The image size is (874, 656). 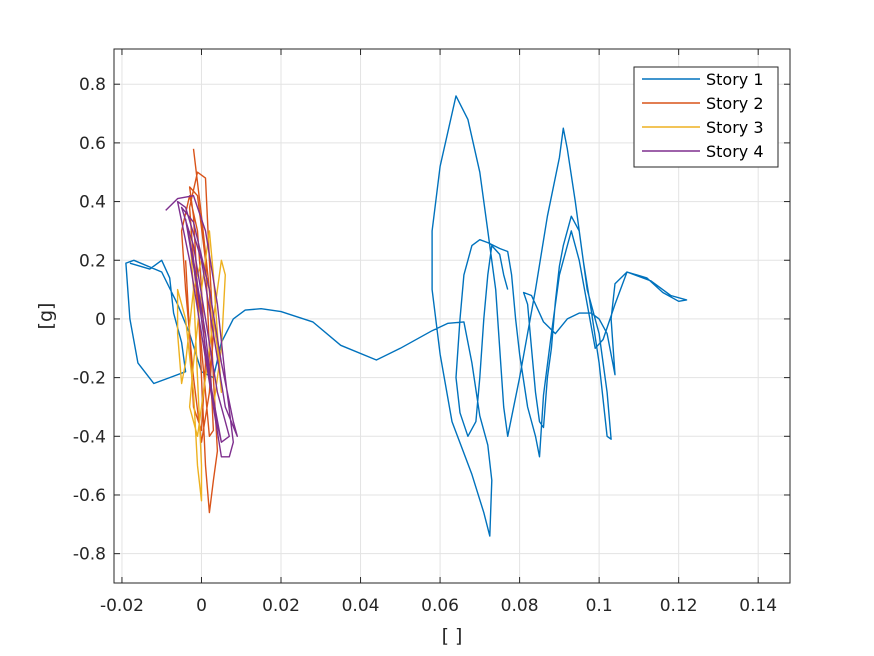 What do you see at coordinates (46, 316) in the screenshot?
I see `y-axis-label: [g]` at bounding box center [46, 316].